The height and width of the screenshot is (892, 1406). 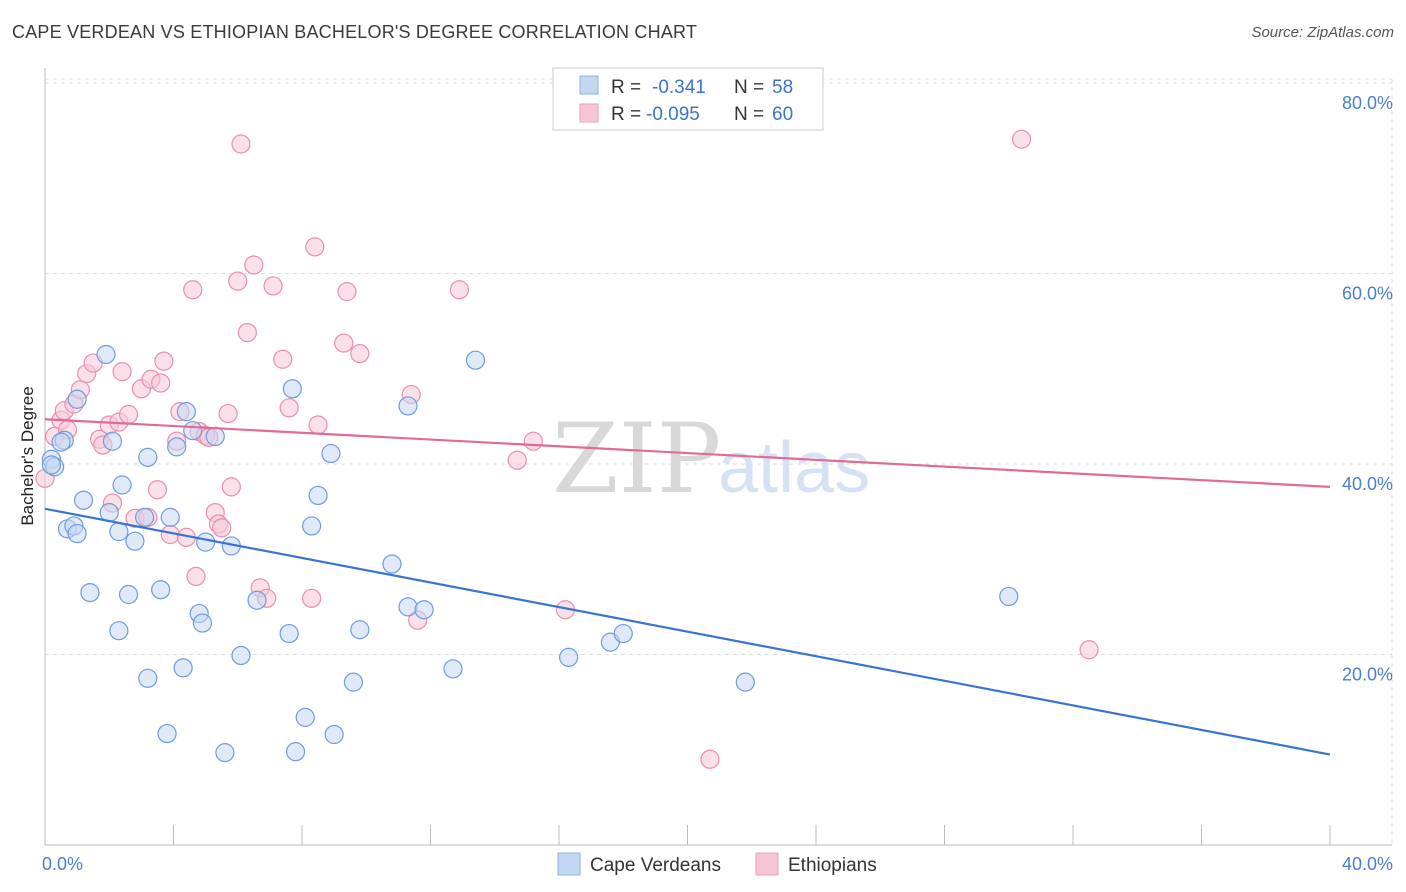 I want to click on x-tick-labels: 0.0% 40.0%, so click(x=717, y=864).